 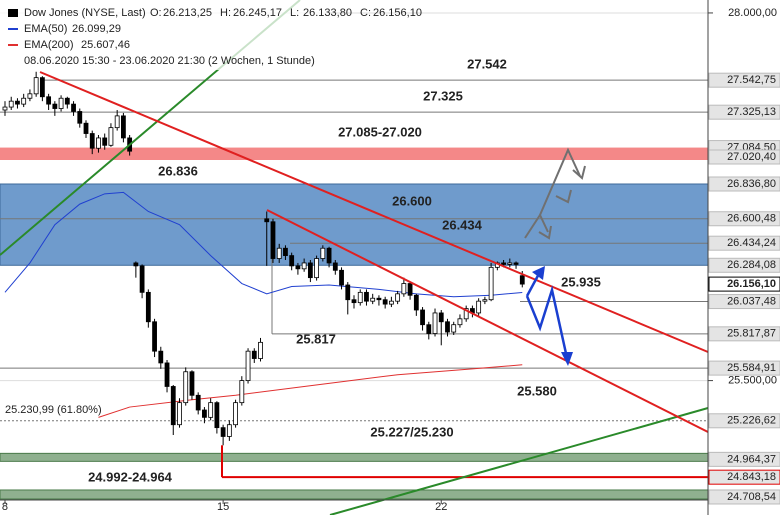 I want to click on annotation: 27.542, so click(x=487, y=63).